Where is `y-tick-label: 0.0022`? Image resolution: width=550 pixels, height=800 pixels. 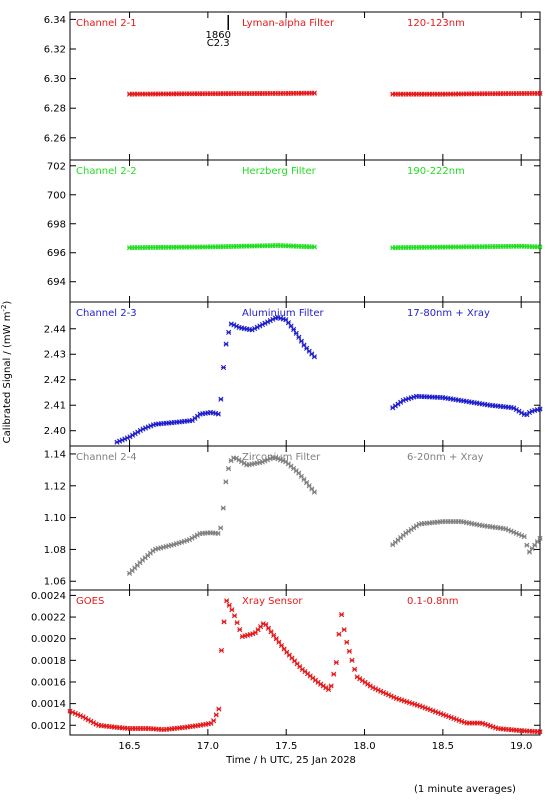 y-tick-label: 0.0022 is located at coordinates (48, 618).